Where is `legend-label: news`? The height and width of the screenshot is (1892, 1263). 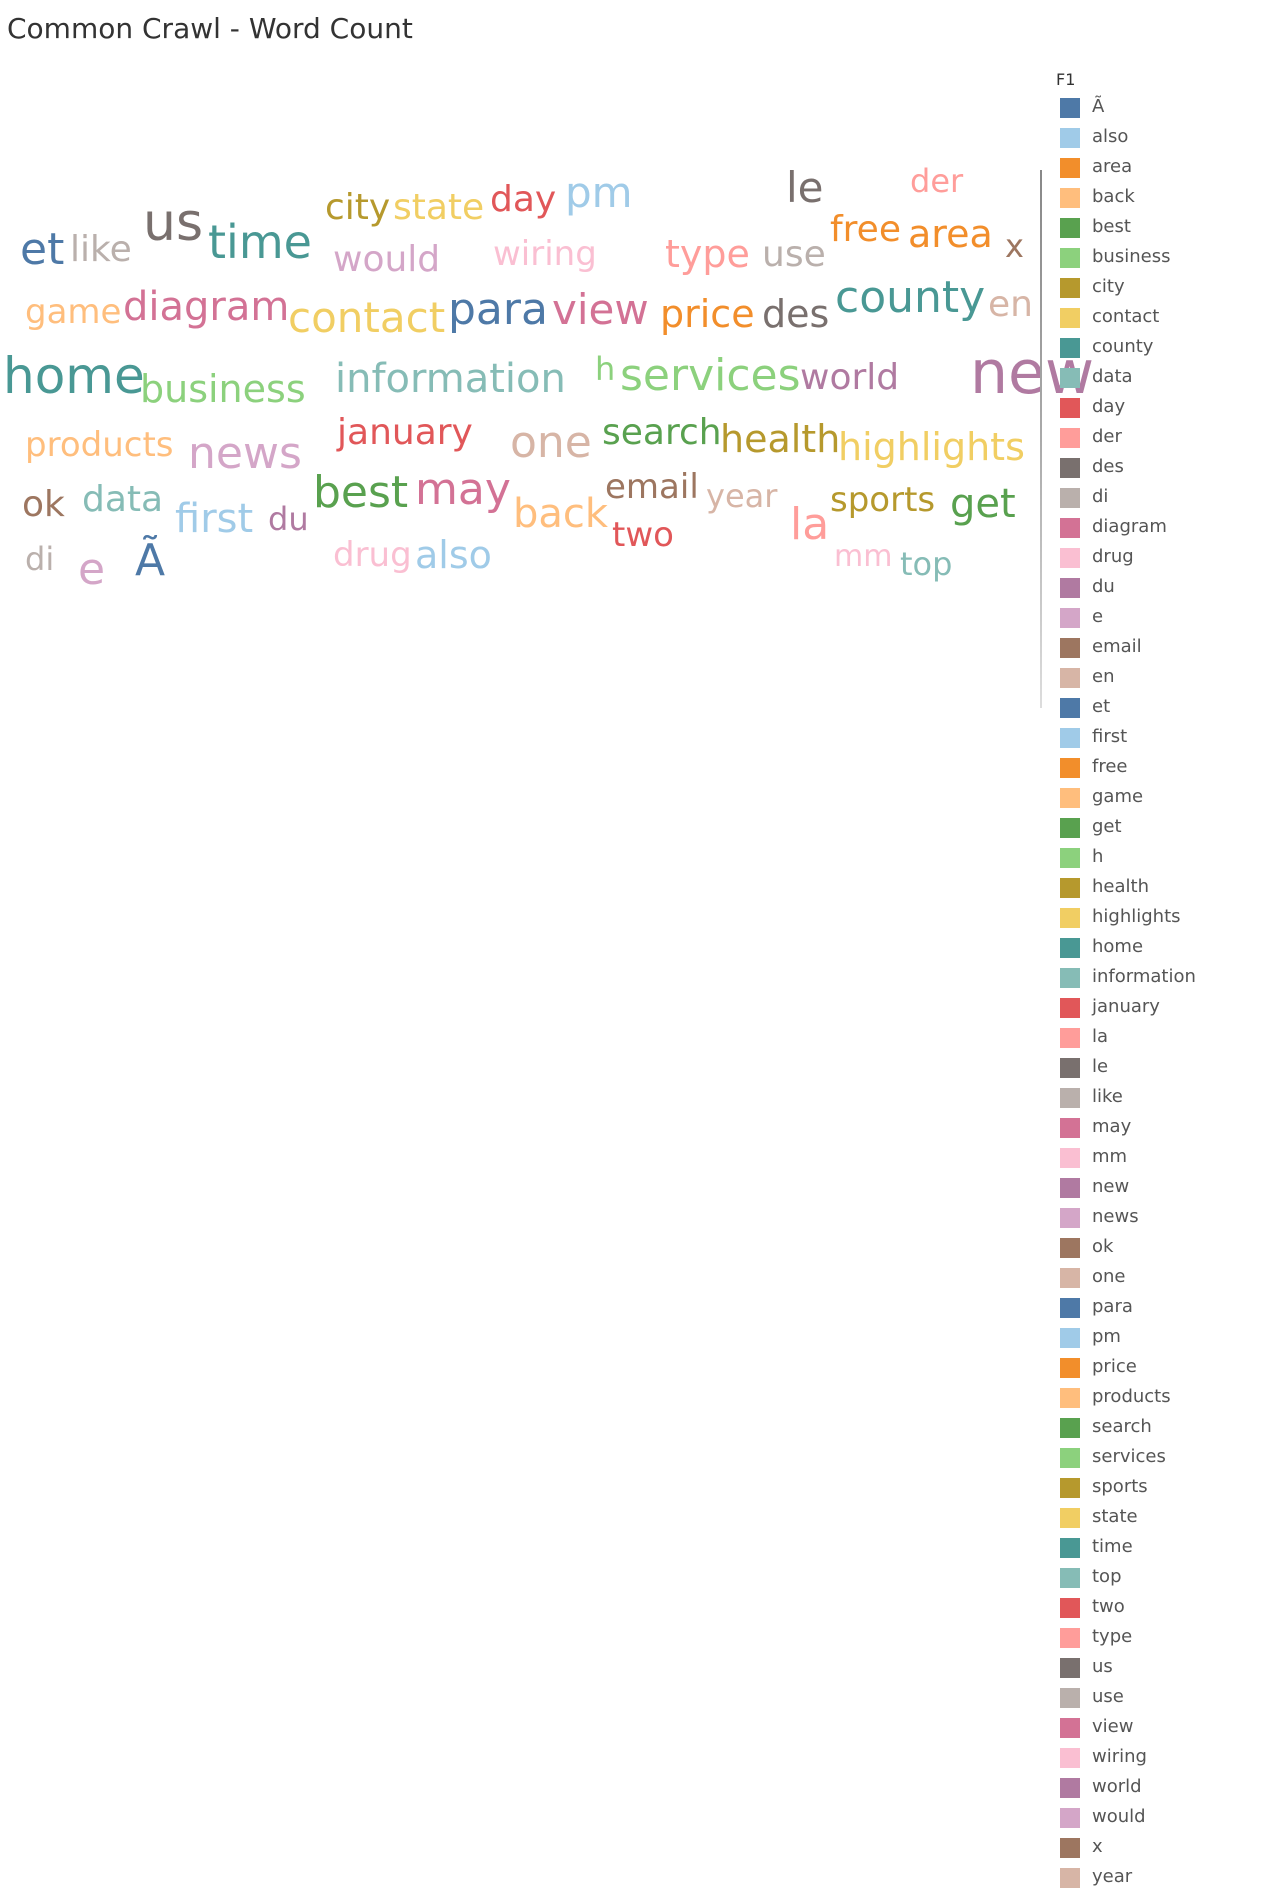
legend-label: news is located at coordinates (1115, 1216).